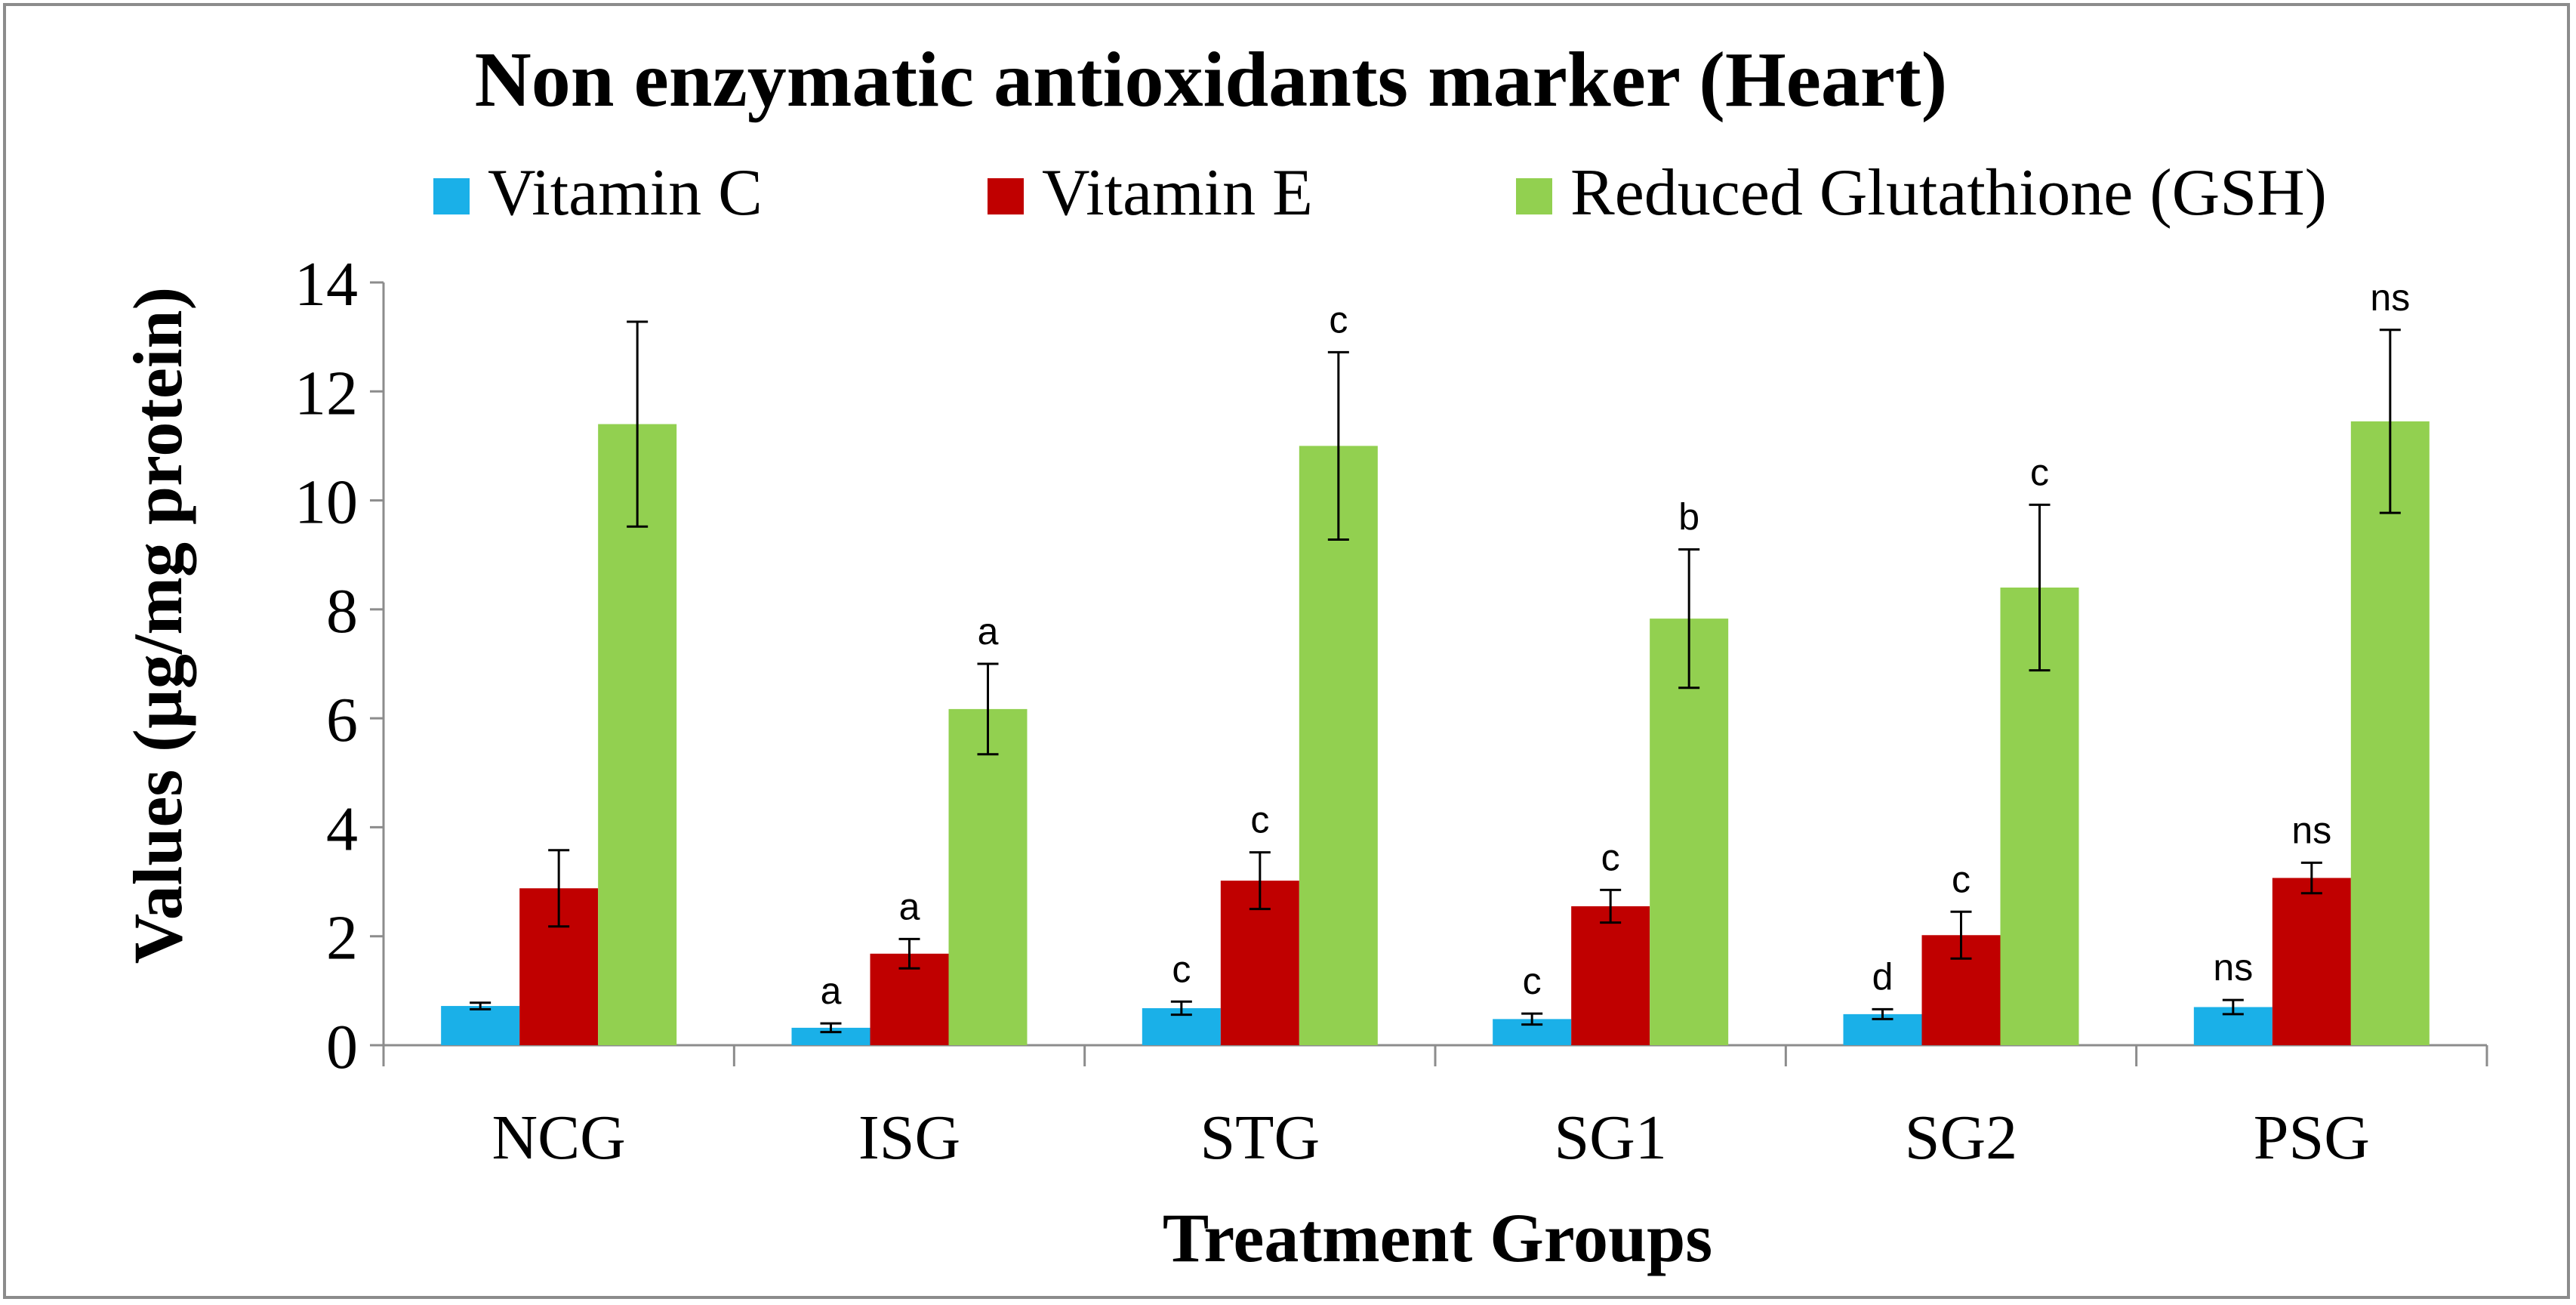  What do you see at coordinates (1961, 1138) in the screenshot?
I see `x-tick-label: SG2` at bounding box center [1961, 1138].